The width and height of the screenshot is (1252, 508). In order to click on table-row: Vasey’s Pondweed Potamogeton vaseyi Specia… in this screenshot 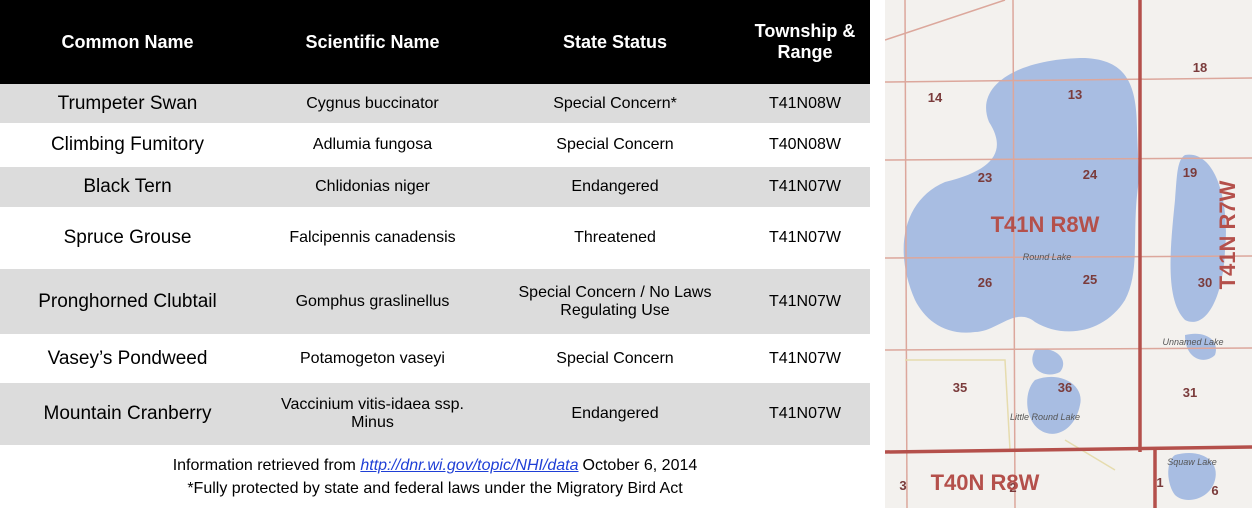, I will do `click(435, 359)`.